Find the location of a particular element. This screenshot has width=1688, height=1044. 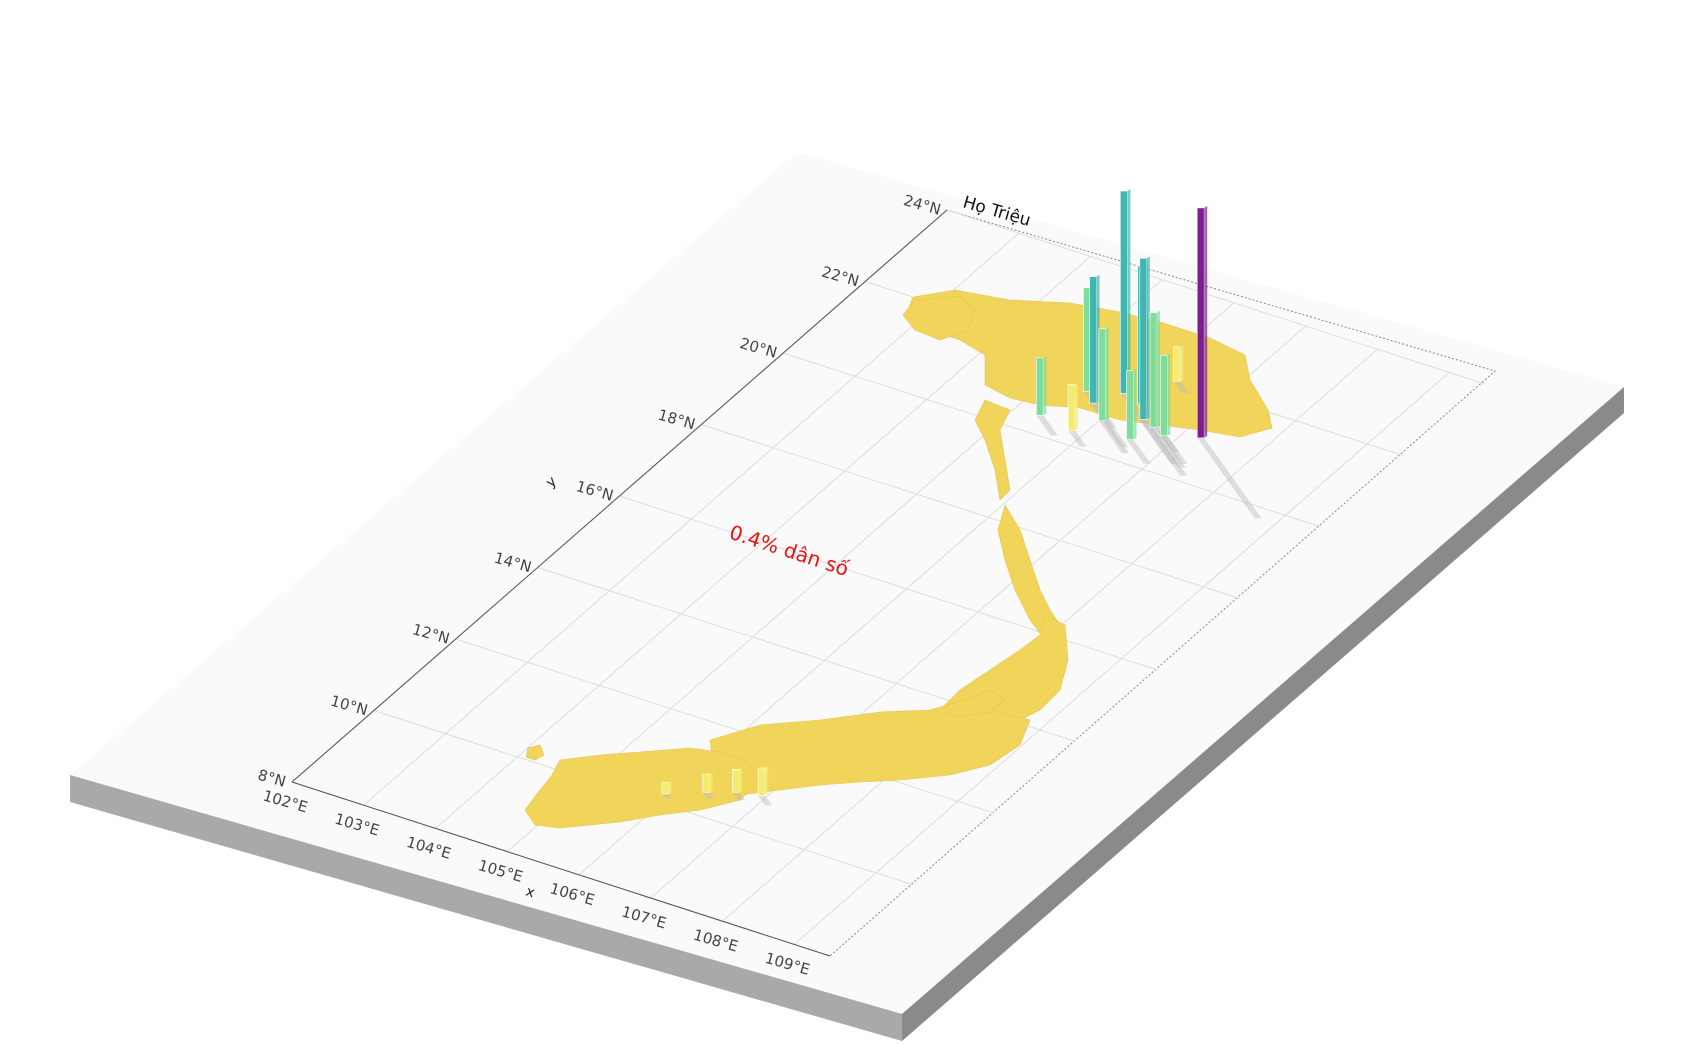

land-north-west is located at coordinates (939, 318).